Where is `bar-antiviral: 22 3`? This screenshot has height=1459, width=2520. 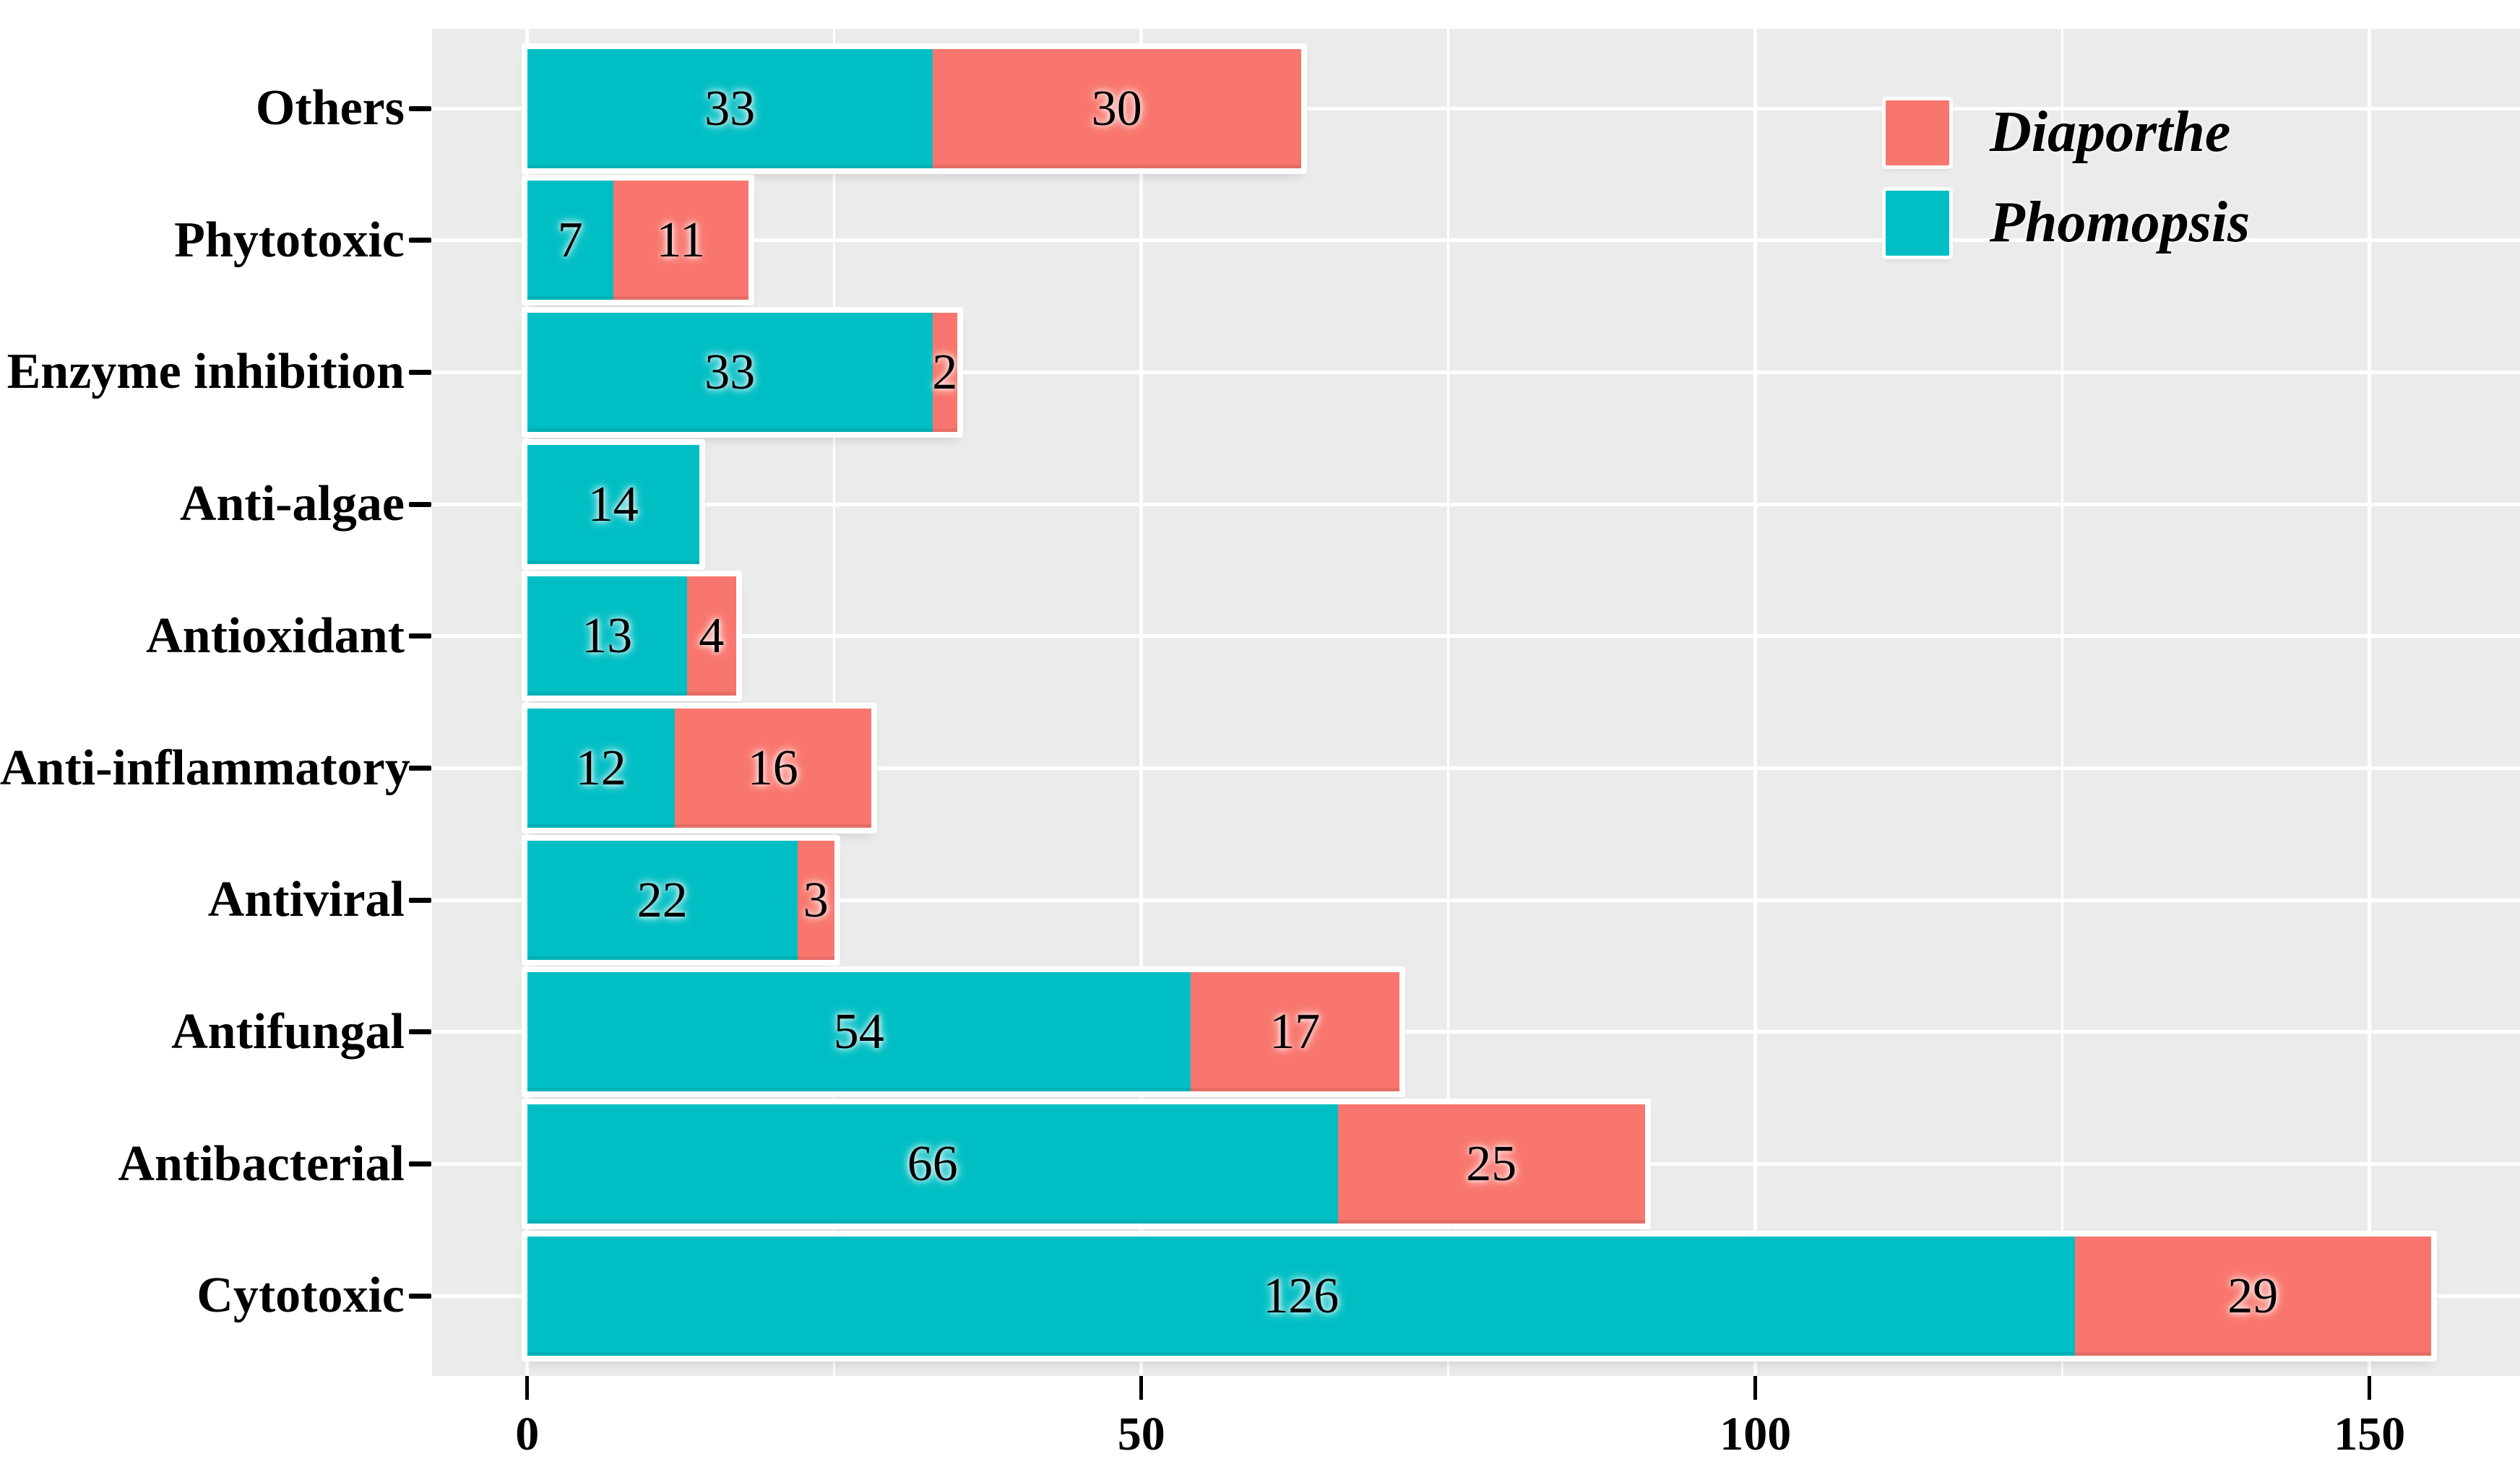 bar-antiviral: 22 3 is located at coordinates (680, 900).